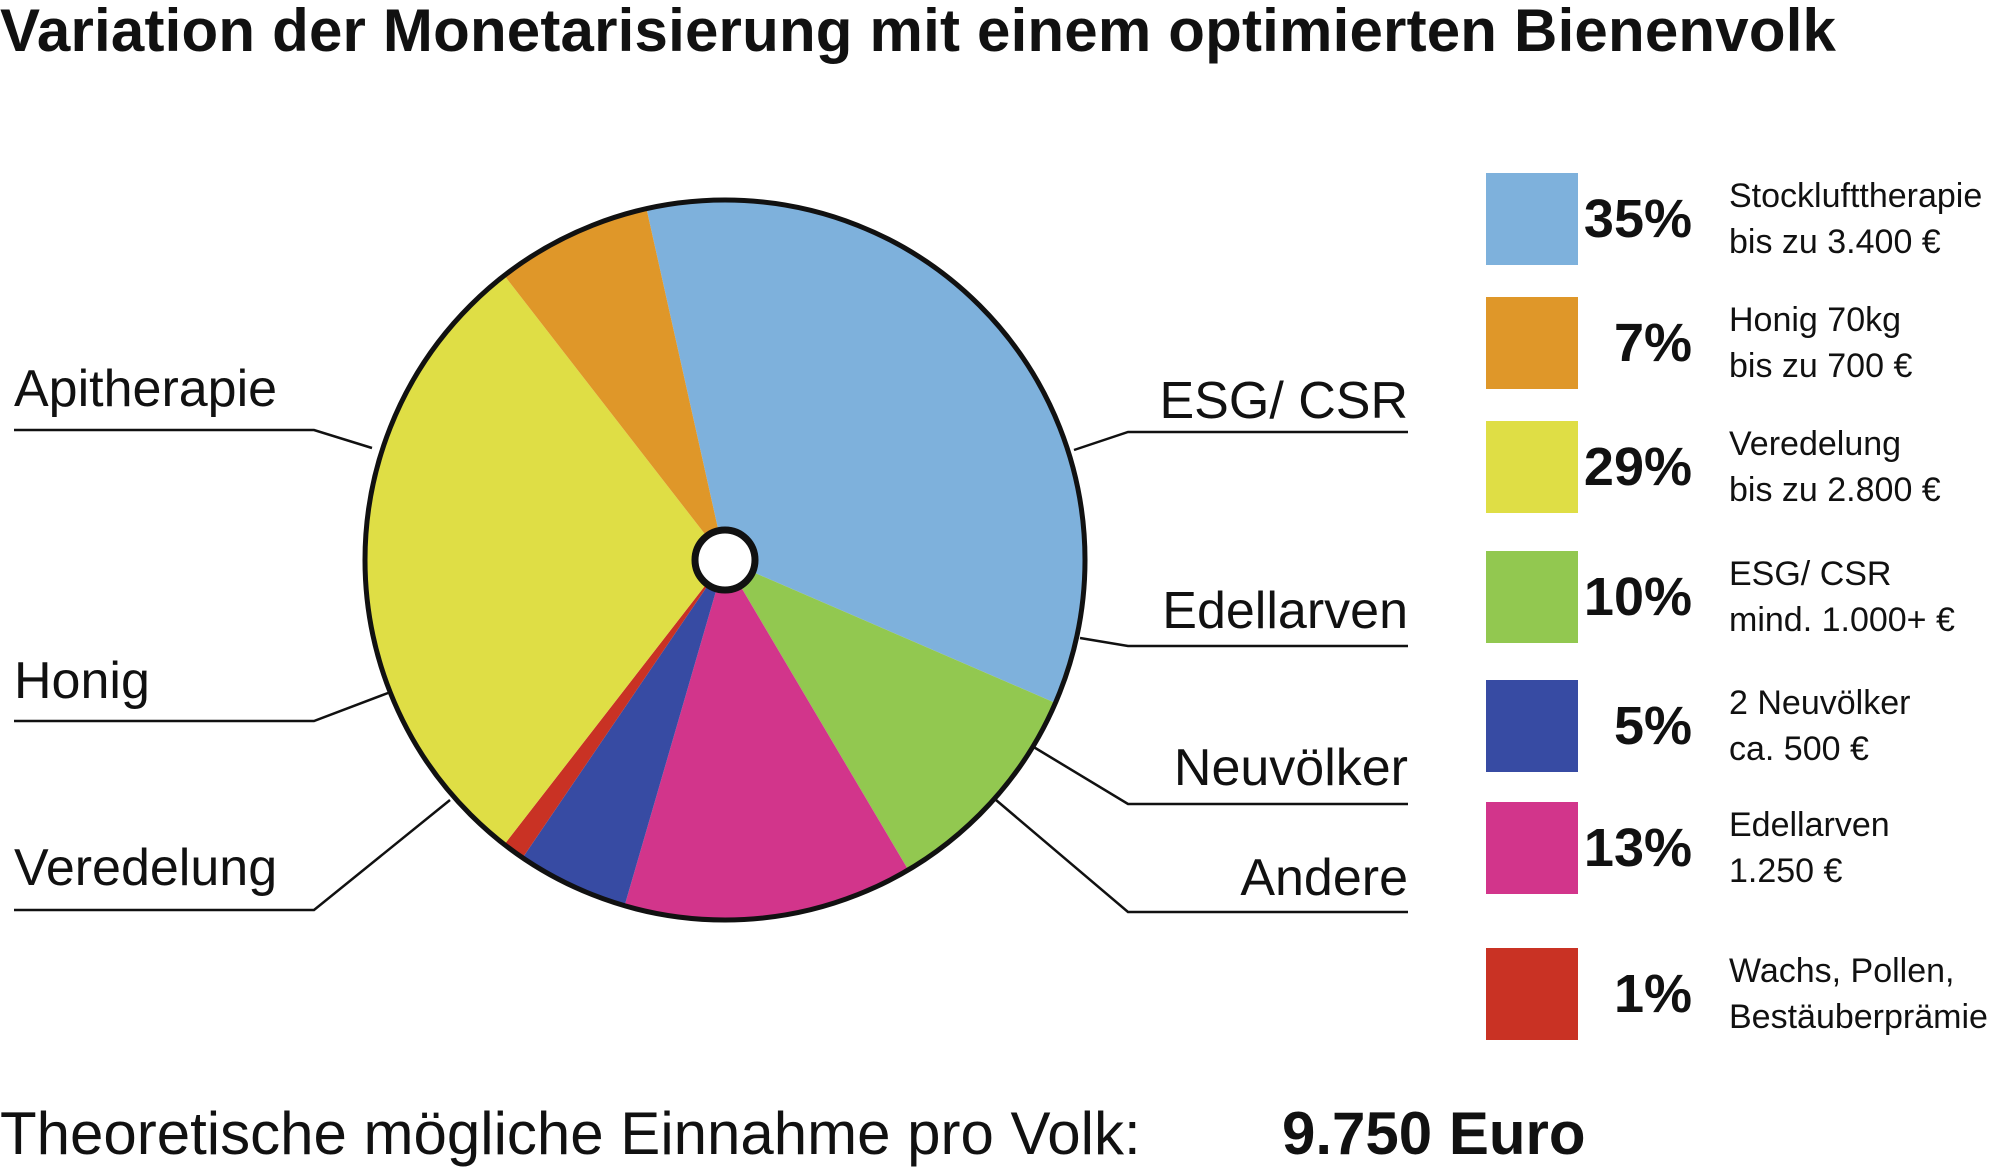 The image size is (2000, 1174). Describe the element at coordinates (1842, 597) in the screenshot. I see `legend-text: ESG/ CSR mind. 1.000+ €` at that location.